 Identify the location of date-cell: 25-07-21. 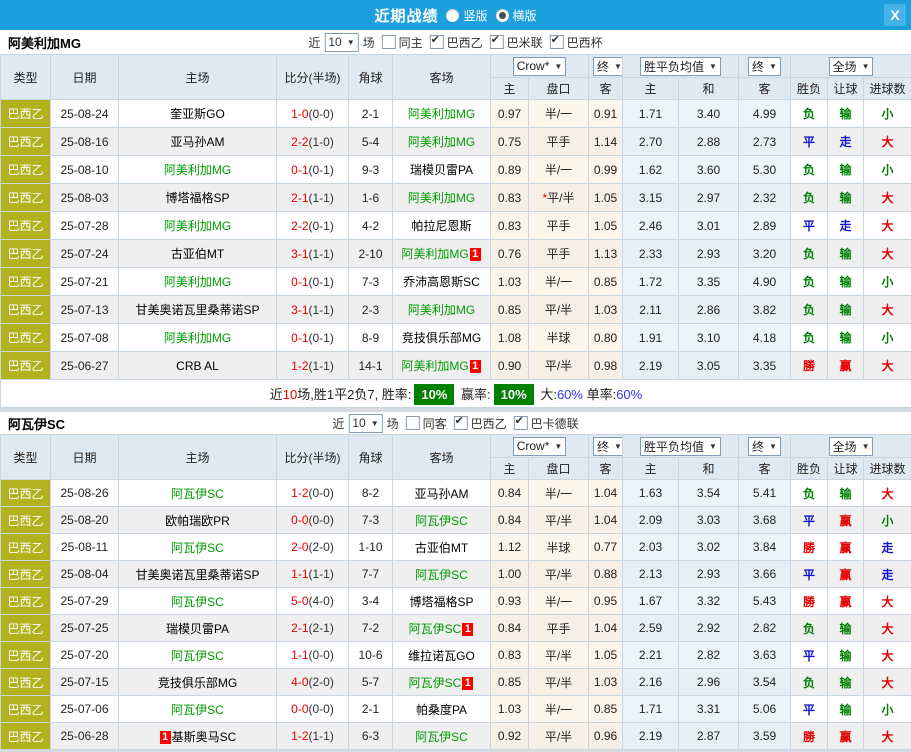
(84, 281).